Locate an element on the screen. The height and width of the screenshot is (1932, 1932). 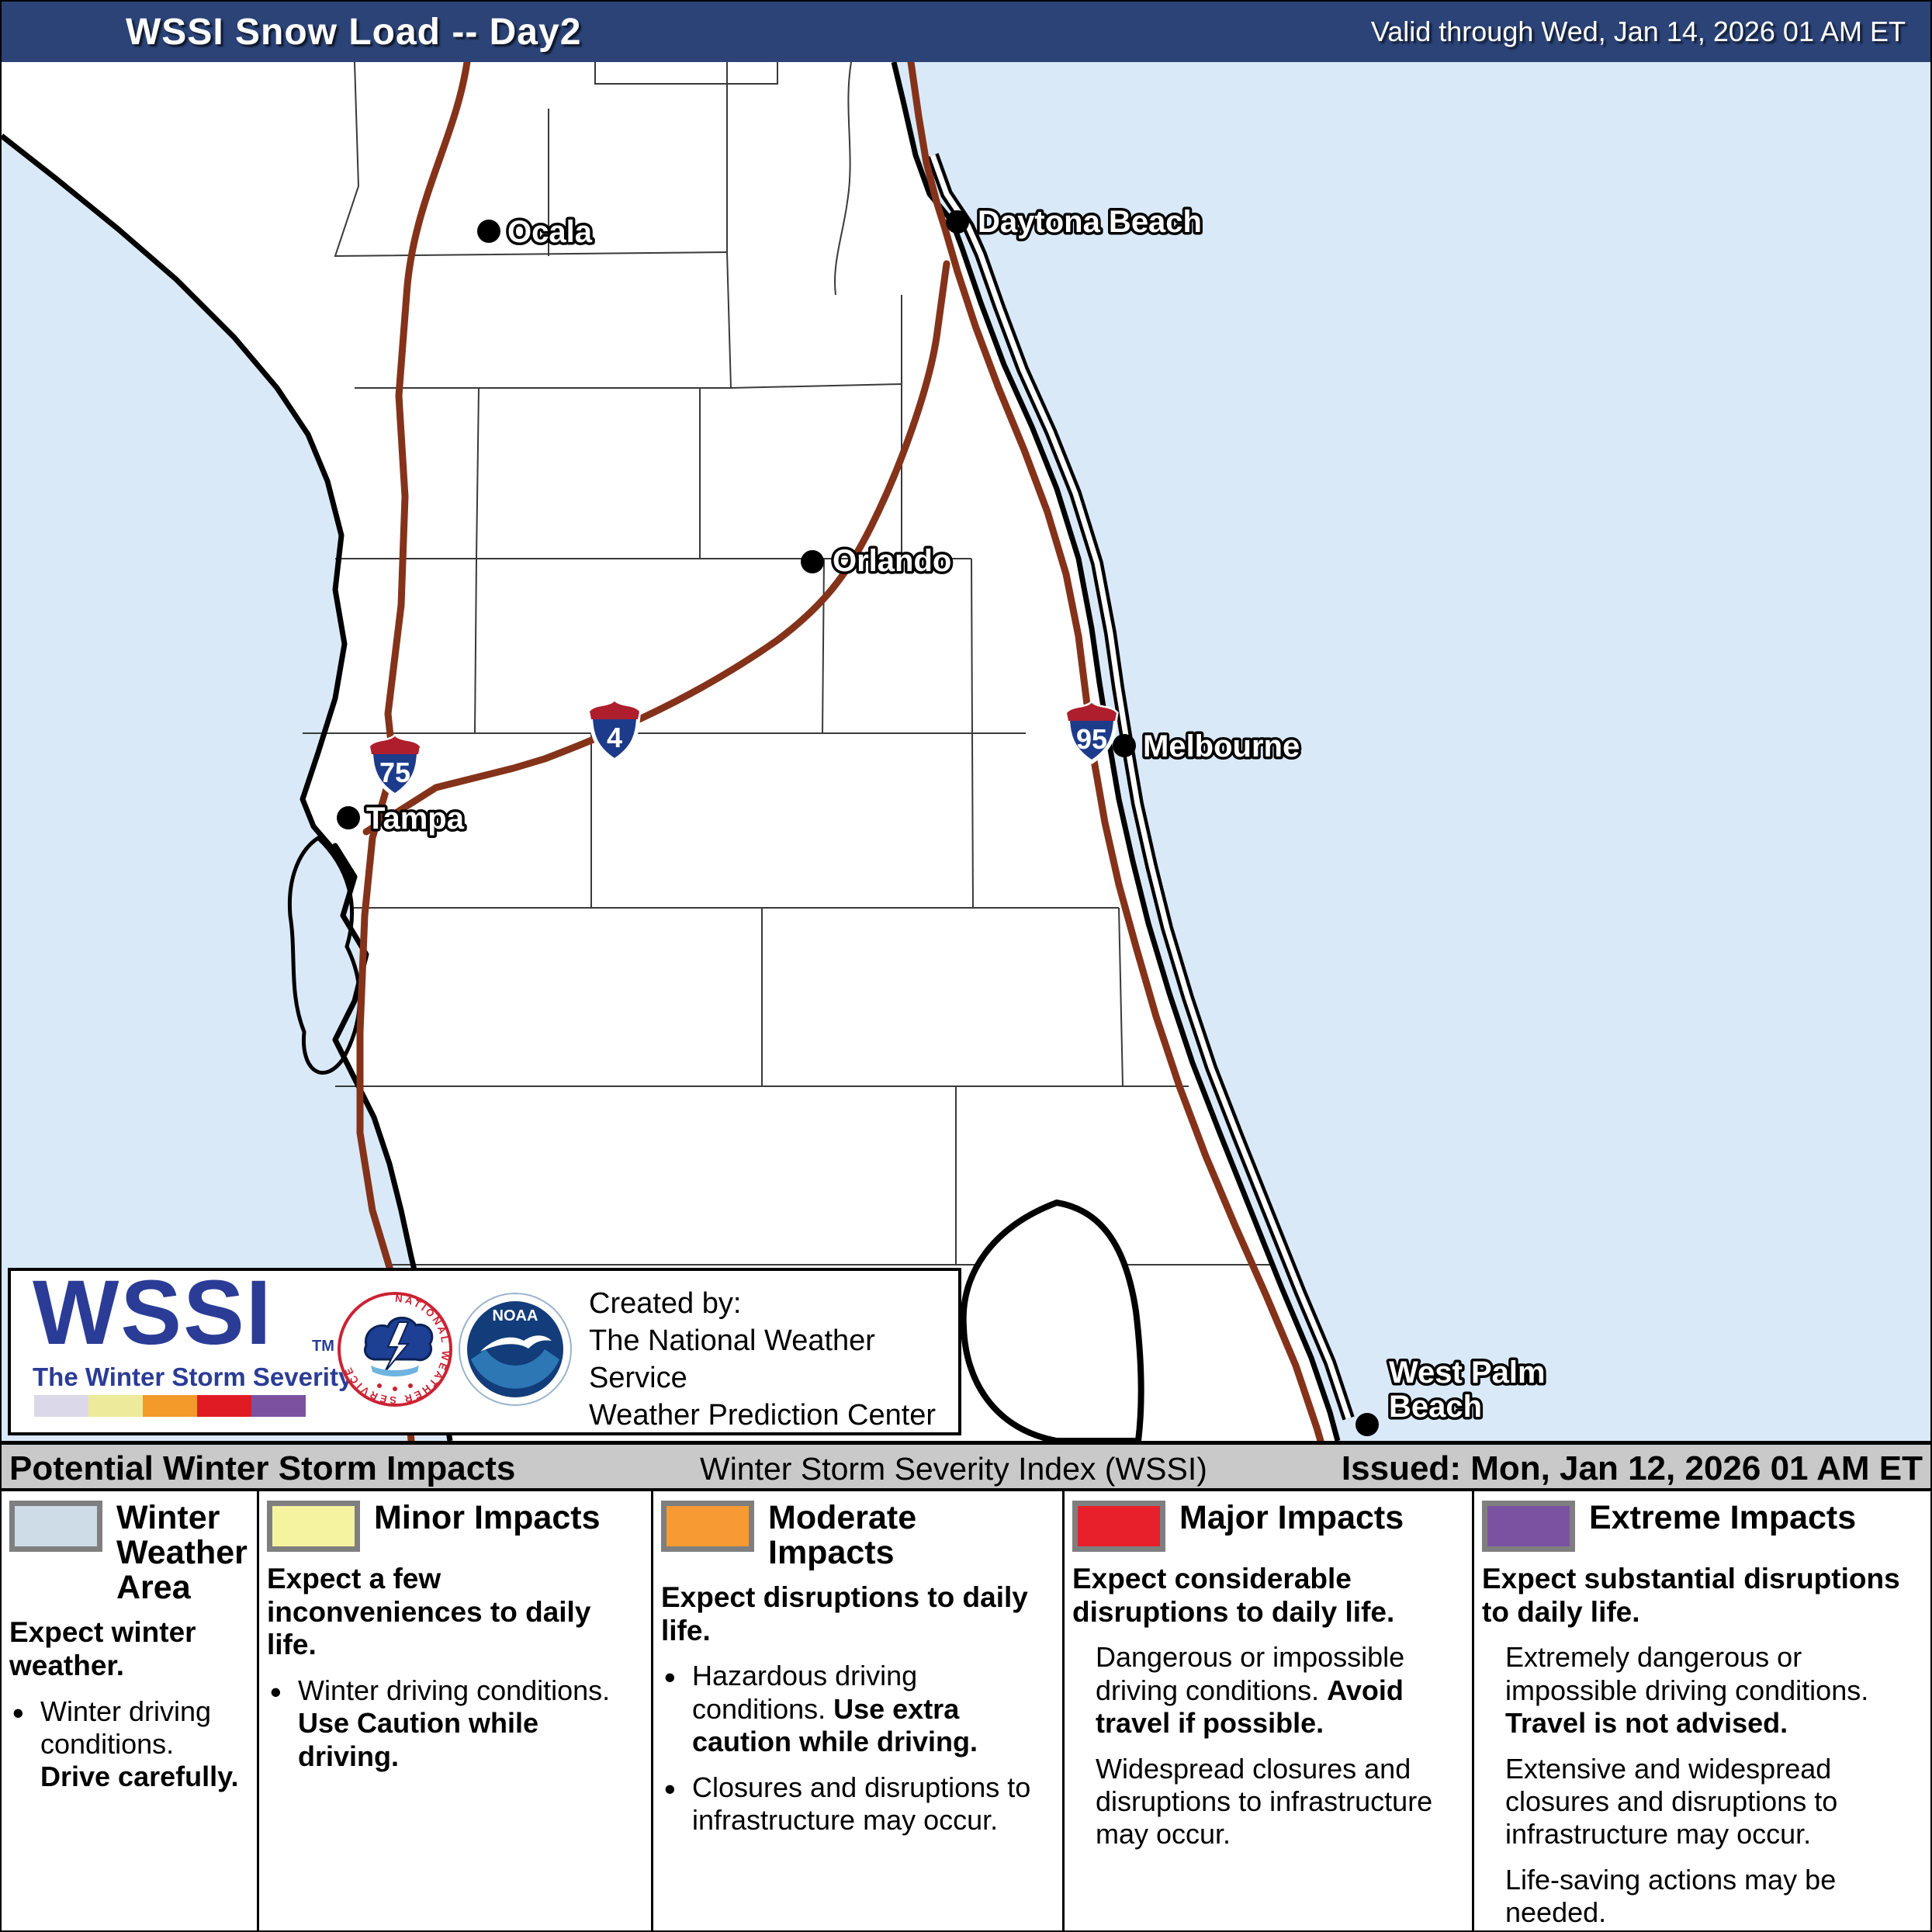
legend-title: Extreme Impacts is located at coordinates (1723, 1517).